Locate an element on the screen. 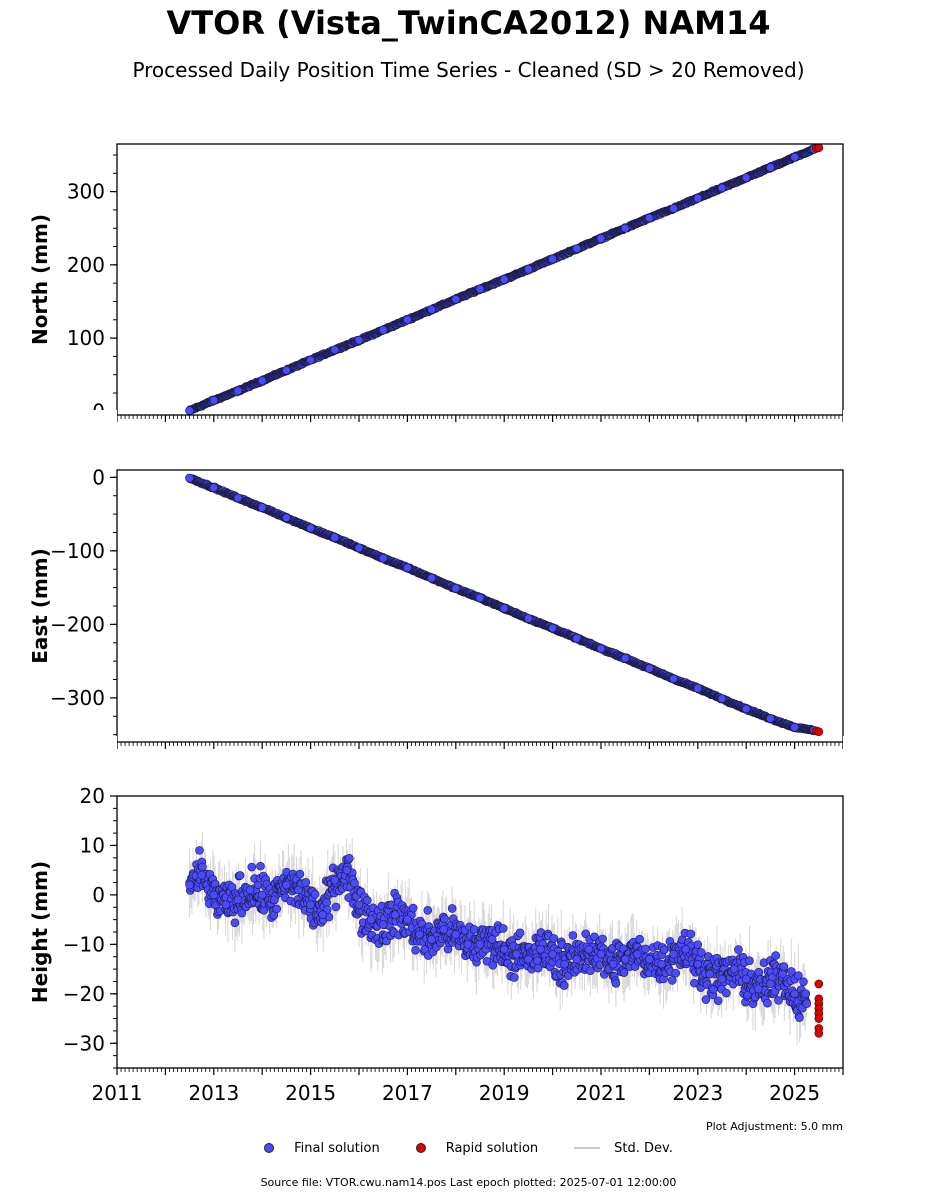  y-tick-label: −200 is located at coordinates (77, 624).